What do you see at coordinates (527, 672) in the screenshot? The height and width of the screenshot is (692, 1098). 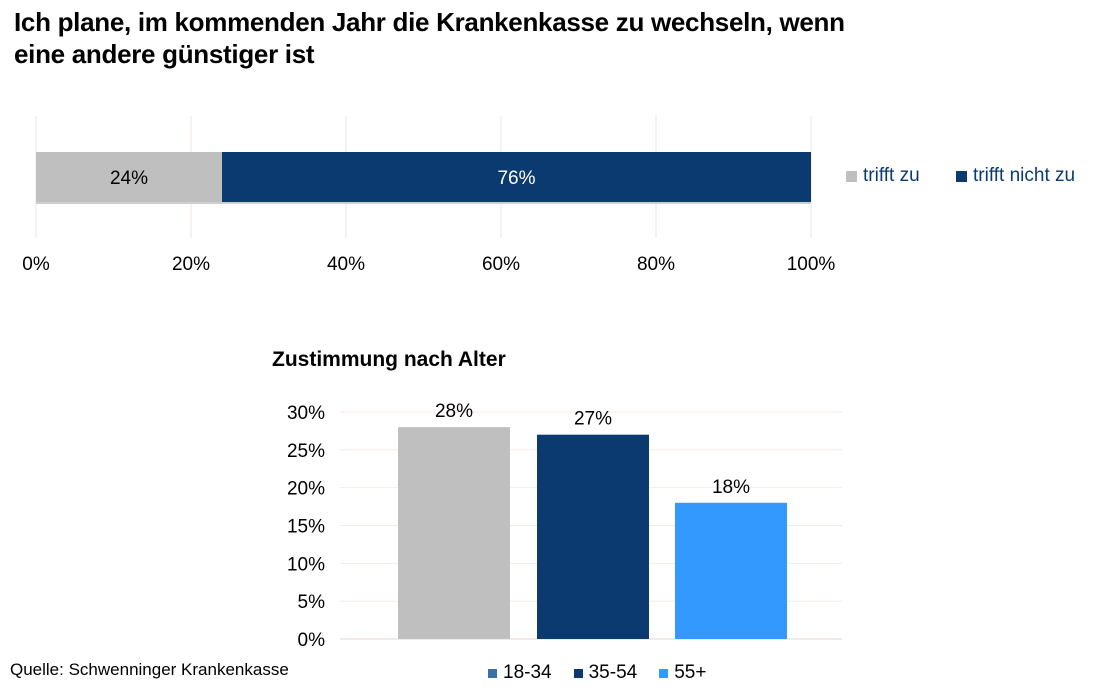 I see `chart2-legend-label: 18-34` at bounding box center [527, 672].